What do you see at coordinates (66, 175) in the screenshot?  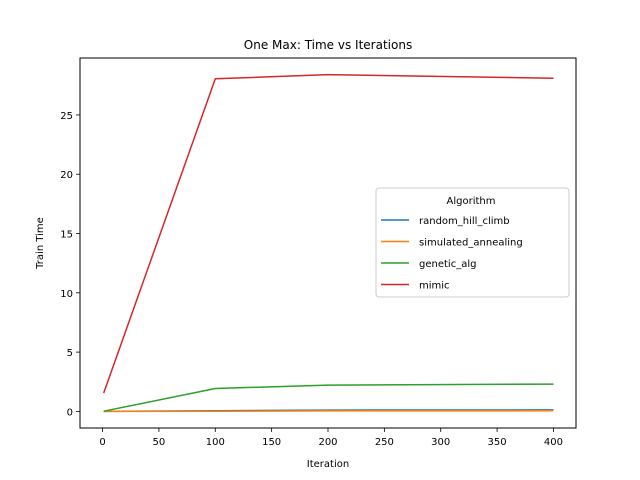 I see `y-tick-label: 20` at bounding box center [66, 175].